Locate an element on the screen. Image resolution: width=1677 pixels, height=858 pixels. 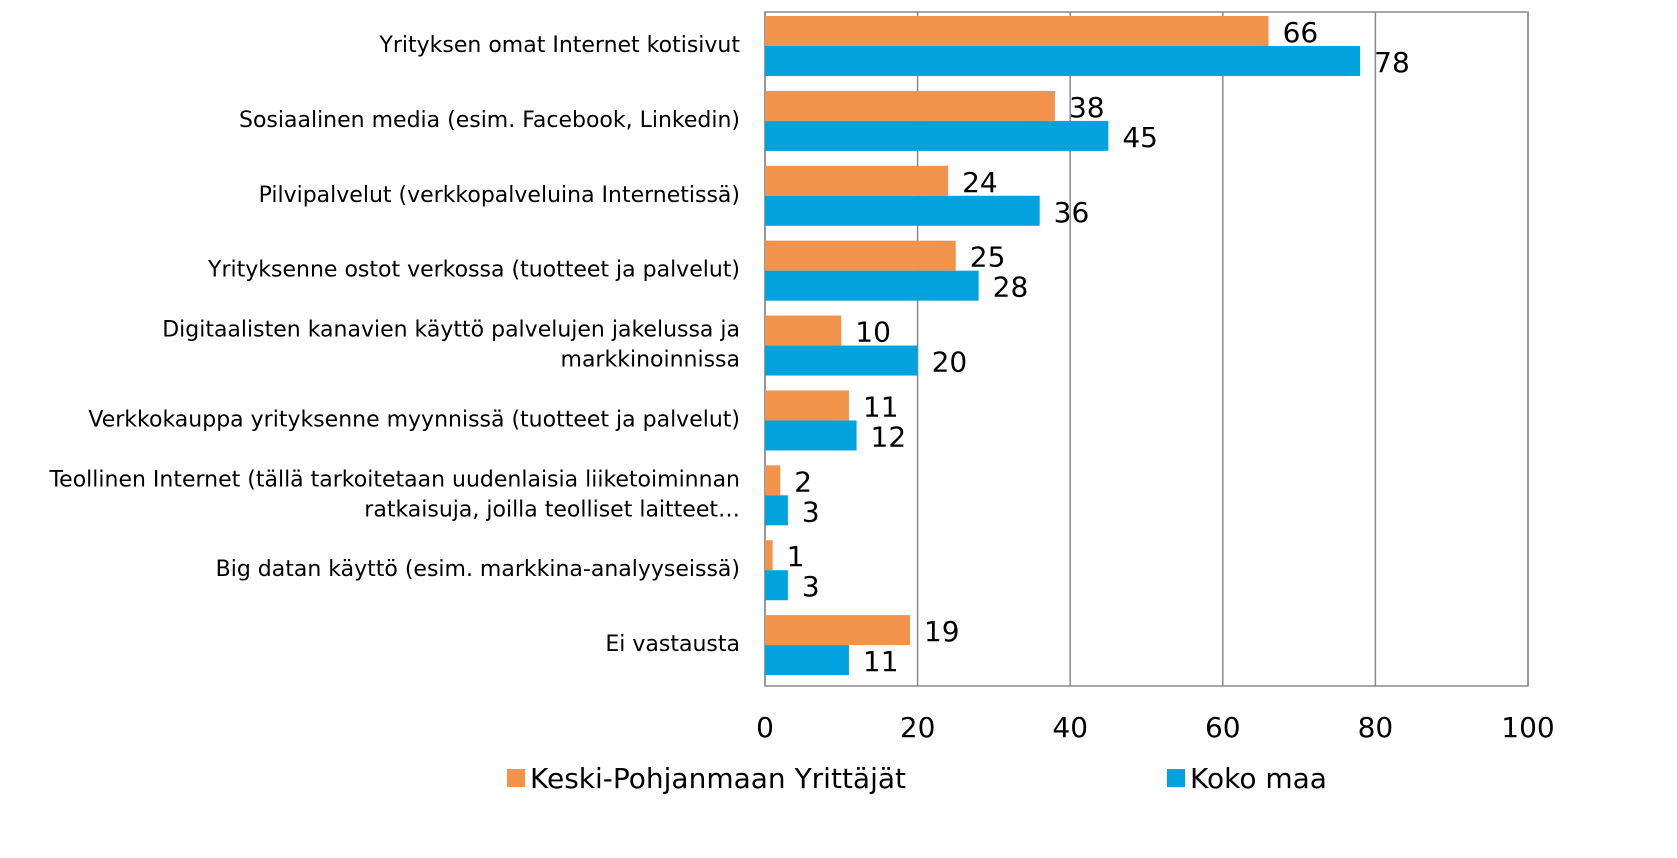
category-label: Ei vastausta is located at coordinates (672, 644).